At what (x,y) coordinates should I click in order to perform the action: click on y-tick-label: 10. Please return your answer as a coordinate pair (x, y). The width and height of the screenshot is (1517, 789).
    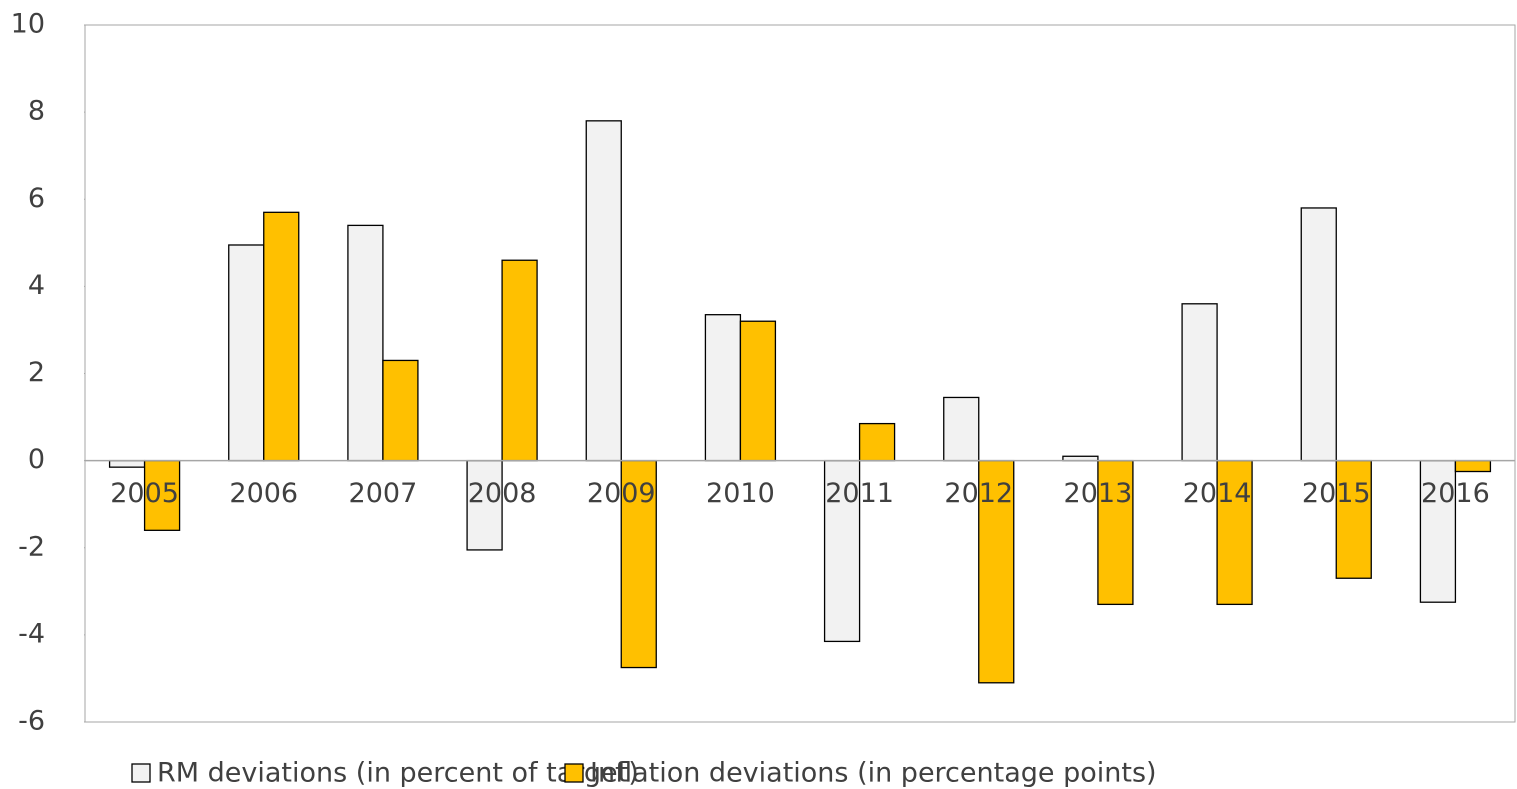
    Looking at the image, I should click on (28, 24).